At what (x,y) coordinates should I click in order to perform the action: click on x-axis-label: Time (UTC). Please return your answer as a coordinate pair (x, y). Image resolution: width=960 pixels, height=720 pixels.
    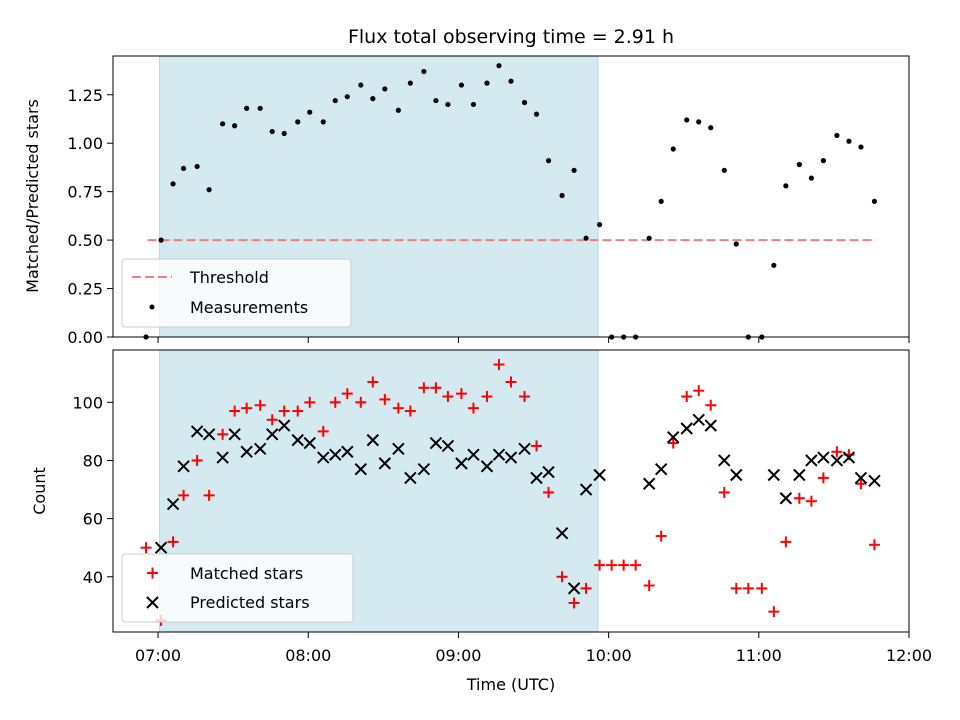
    Looking at the image, I should click on (510, 684).